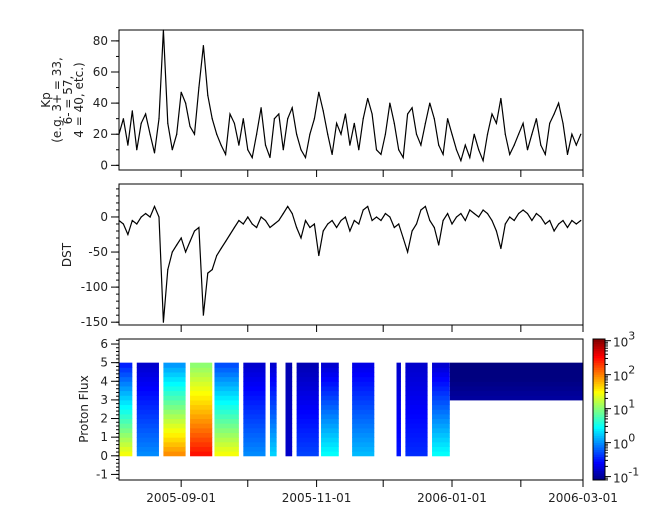  Describe the element at coordinates (68, 100) in the screenshot. I see `kp-axis-label-line: 6- = 57,` at that location.